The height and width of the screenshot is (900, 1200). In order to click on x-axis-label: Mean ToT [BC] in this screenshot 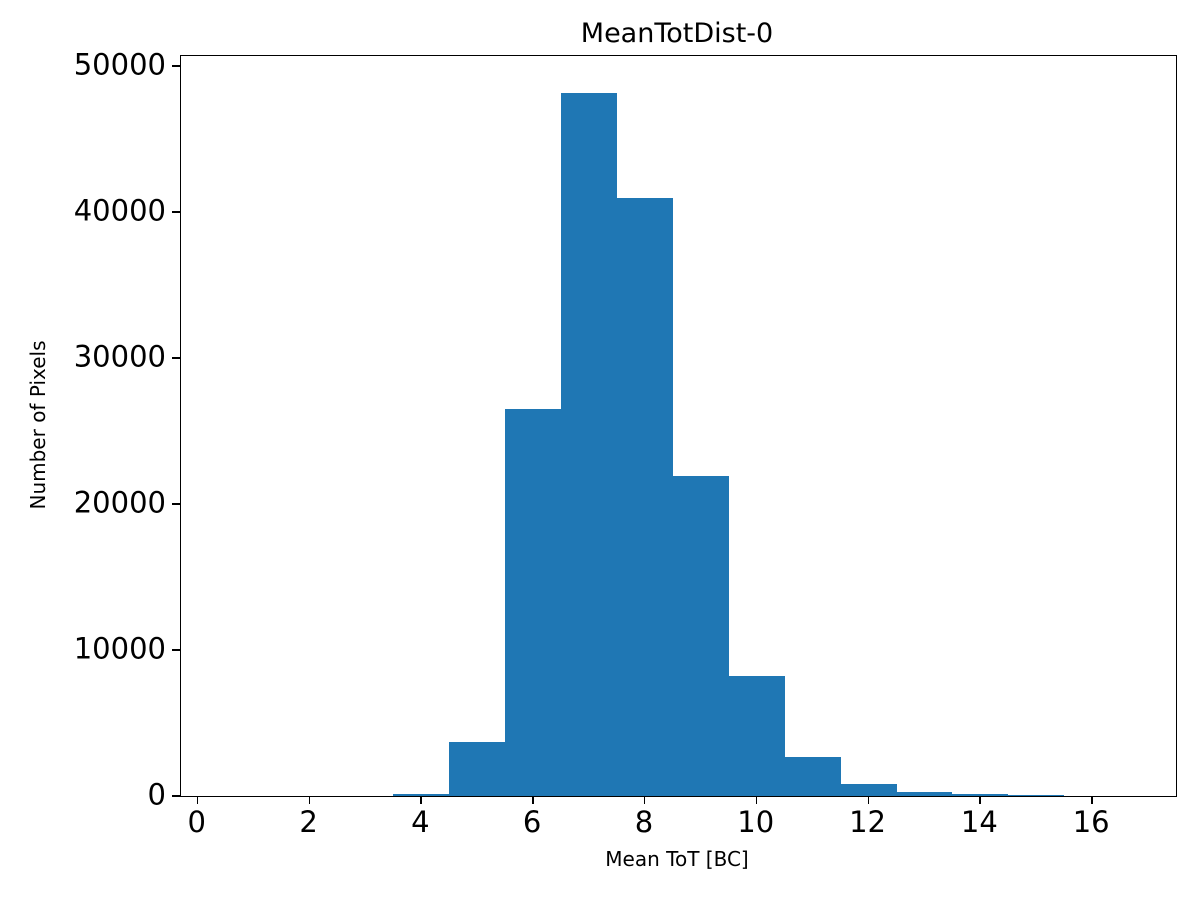, I will do `click(677, 859)`.